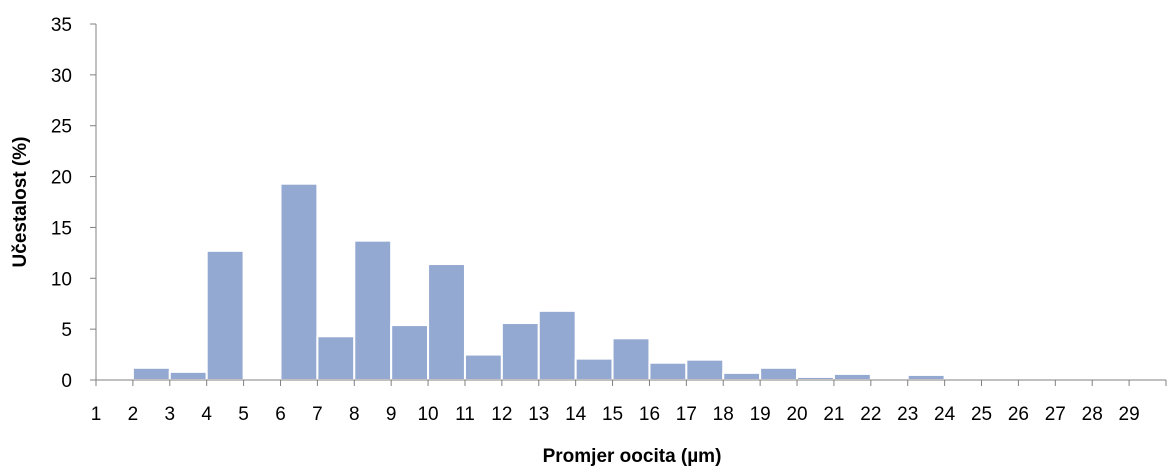 The height and width of the screenshot is (468, 1170). What do you see at coordinates (686, 414) in the screenshot?
I see `x-tick-label: 17` at bounding box center [686, 414].